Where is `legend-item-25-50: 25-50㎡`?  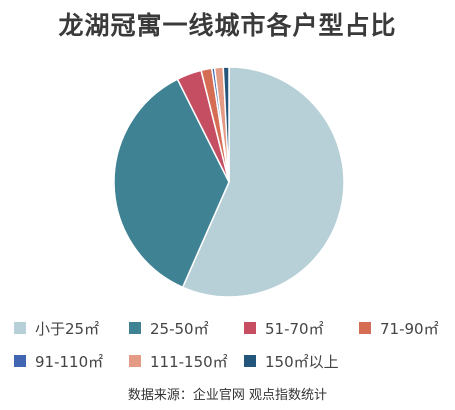
legend-item-25-50: 25-50㎡ is located at coordinates (169, 328).